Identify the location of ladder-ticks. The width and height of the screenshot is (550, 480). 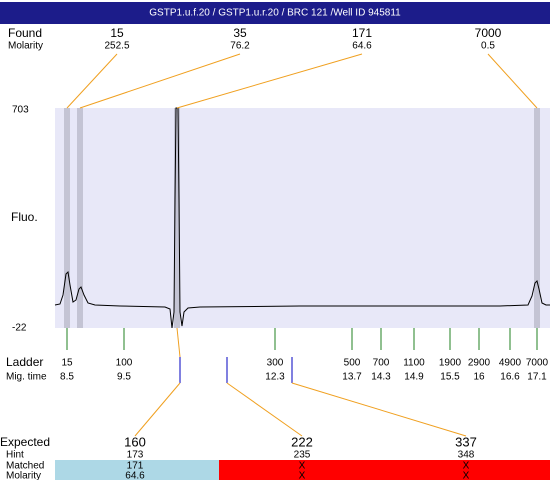
(302, 339).